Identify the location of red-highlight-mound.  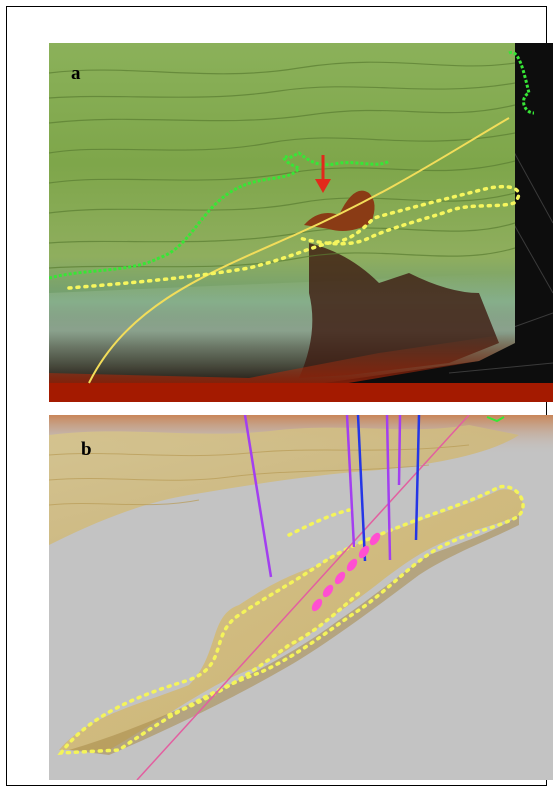
(339, 210).